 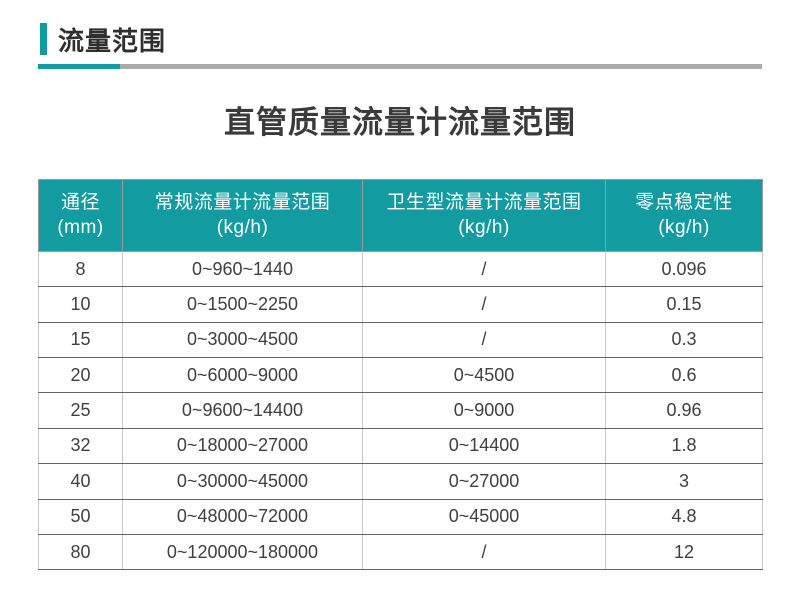 I want to click on table-cell: 0.96, so click(x=684, y=410).